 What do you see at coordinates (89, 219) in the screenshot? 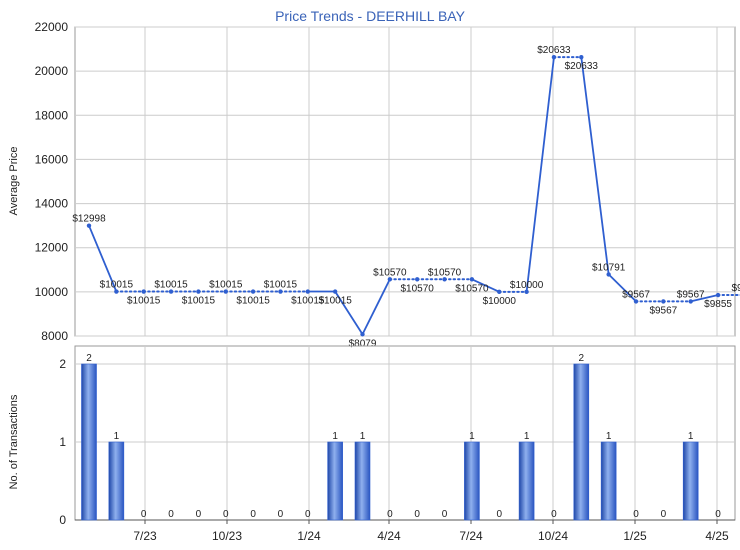
I see `price-data-label: $12998` at bounding box center [89, 219].